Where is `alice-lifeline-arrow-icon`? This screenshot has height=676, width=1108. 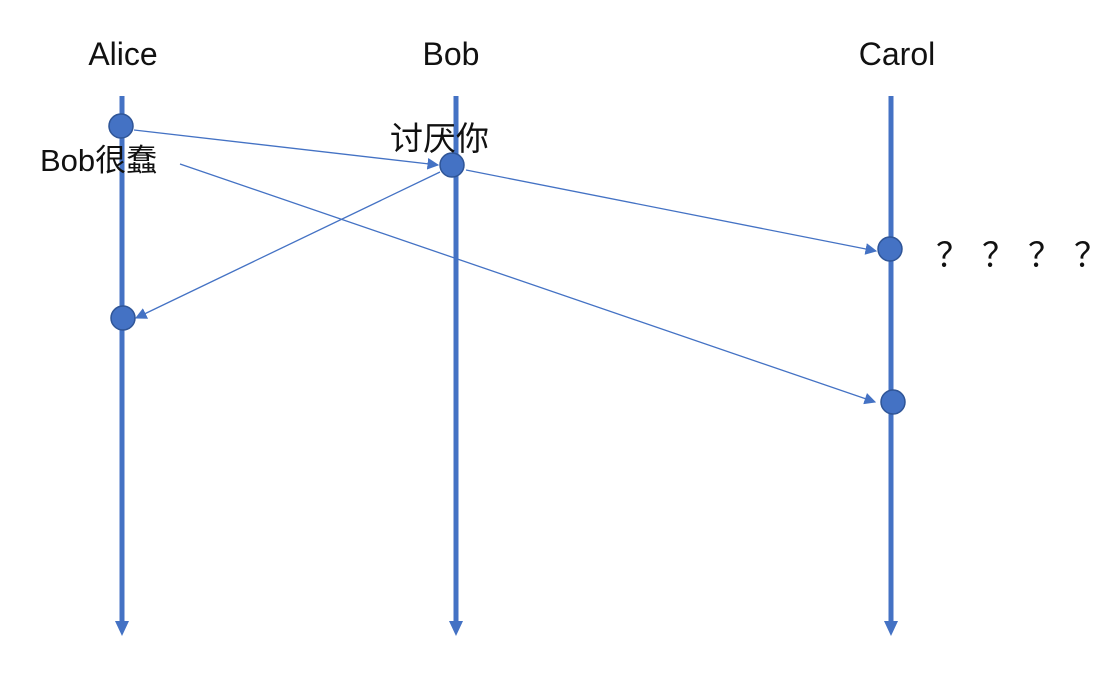
alice-lifeline-arrow-icon is located at coordinates (122, 628).